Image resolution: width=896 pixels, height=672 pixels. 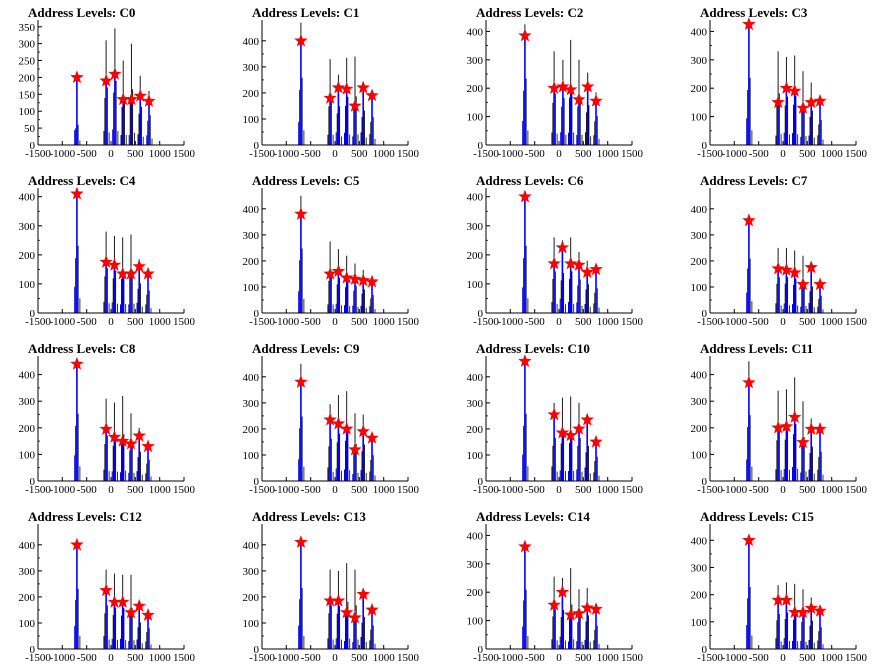 I want to click on y-tick-label: 50, so click(x=30, y=129).